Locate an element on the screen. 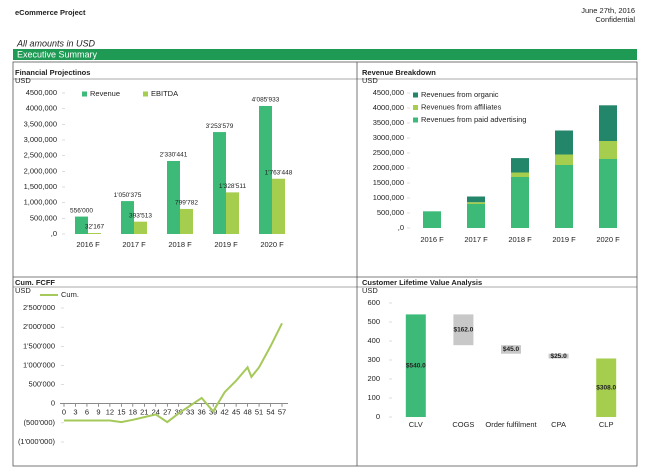 Image resolution: width=650 pixels, height=473 pixels. value-label: 799'782 is located at coordinates (186, 203).